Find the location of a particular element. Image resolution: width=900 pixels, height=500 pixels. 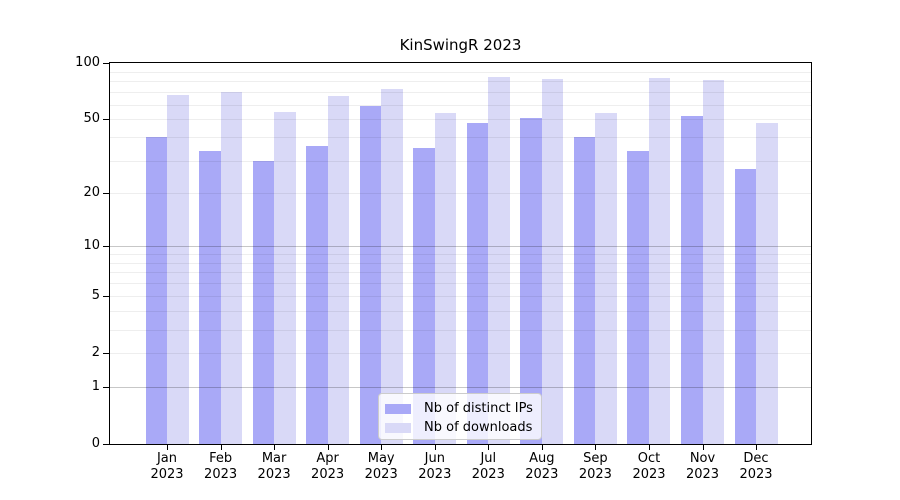

x-tick-label-sep: Sep 2023 is located at coordinates (595, 467).